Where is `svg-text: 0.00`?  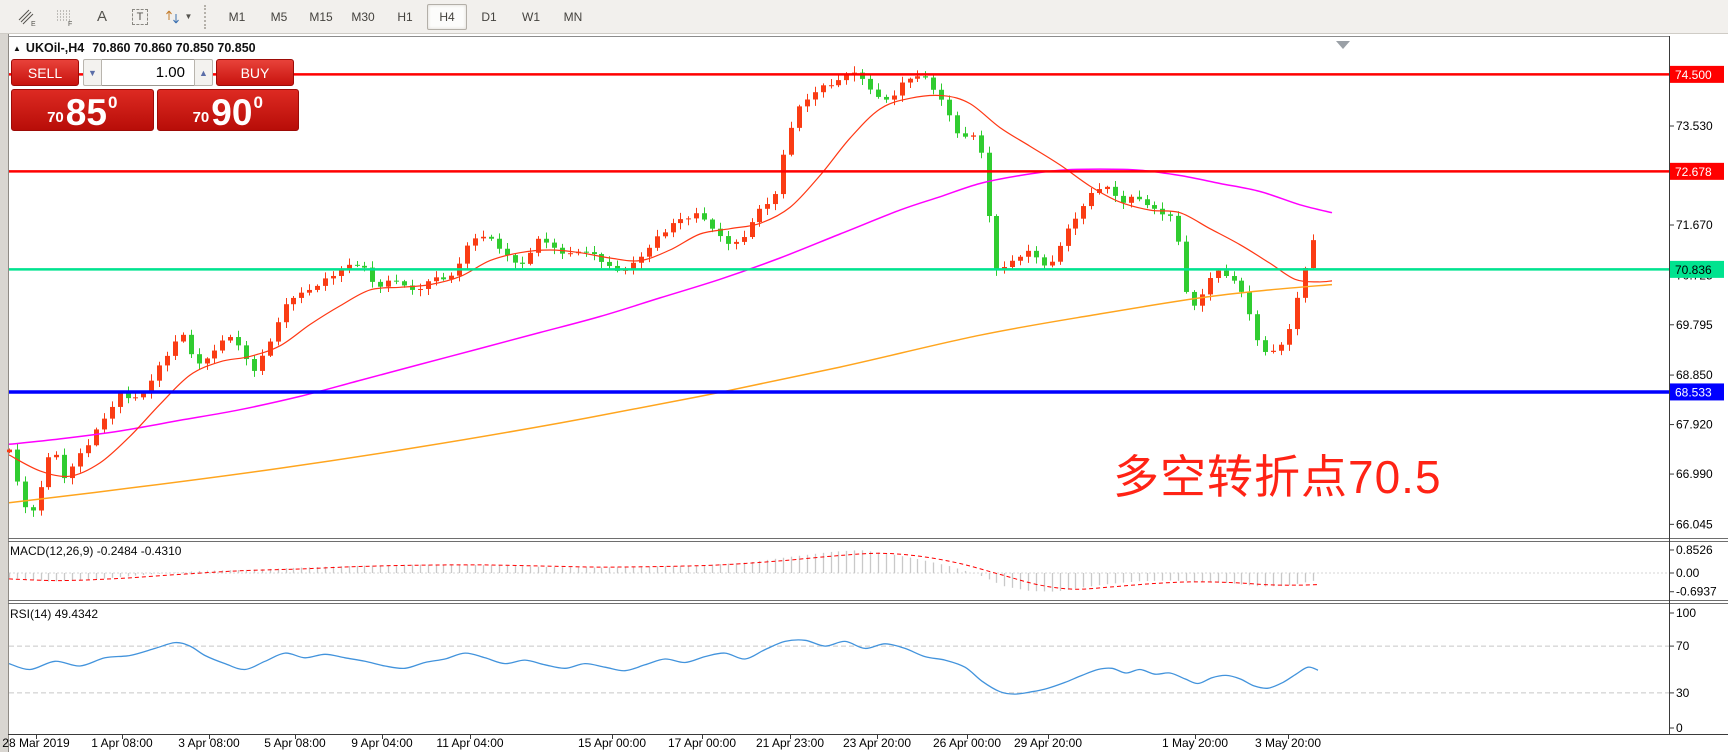
svg-text: 0.00 is located at coordinates (1688, 573).